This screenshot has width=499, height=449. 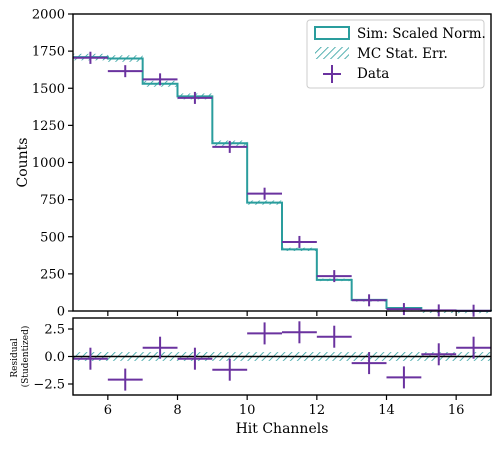 What do you see at coordinates (284, 406) in the screenshot?
I see `x-axis-ticks: 6 8 10 12 14 16` at bounding box center [284, 406].